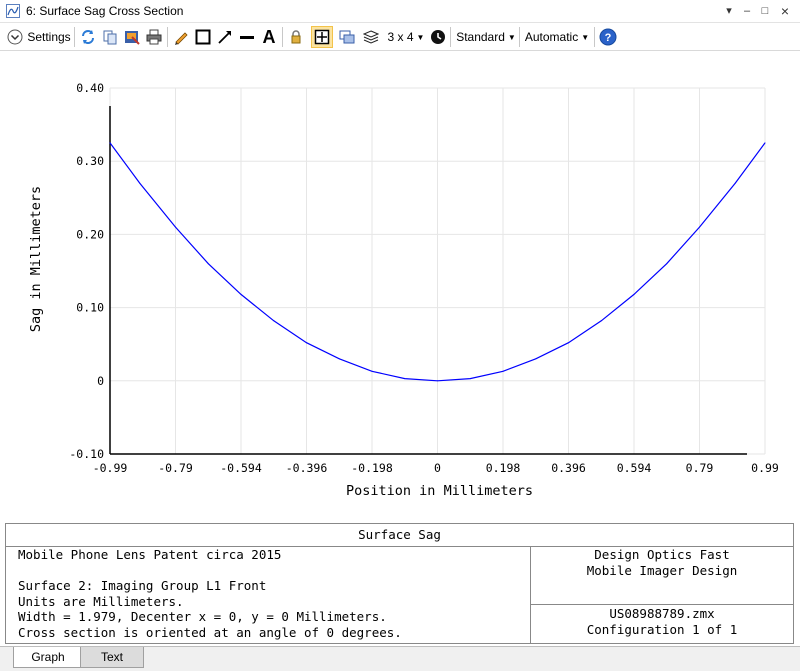  I want to click on settings-label: Settings, so click(49, 37).